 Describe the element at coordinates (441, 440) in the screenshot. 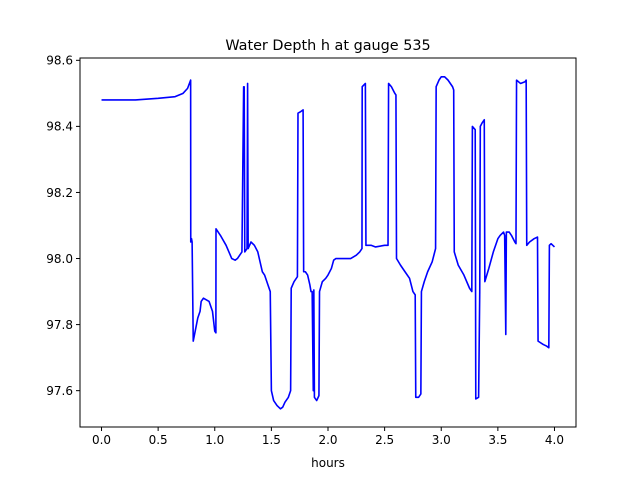

I see `x-tick-label: 3.0` at that location.